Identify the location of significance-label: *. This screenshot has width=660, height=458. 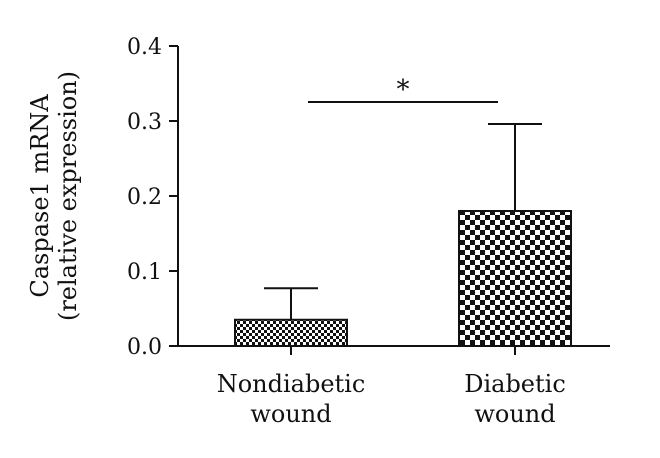
(403, 90).